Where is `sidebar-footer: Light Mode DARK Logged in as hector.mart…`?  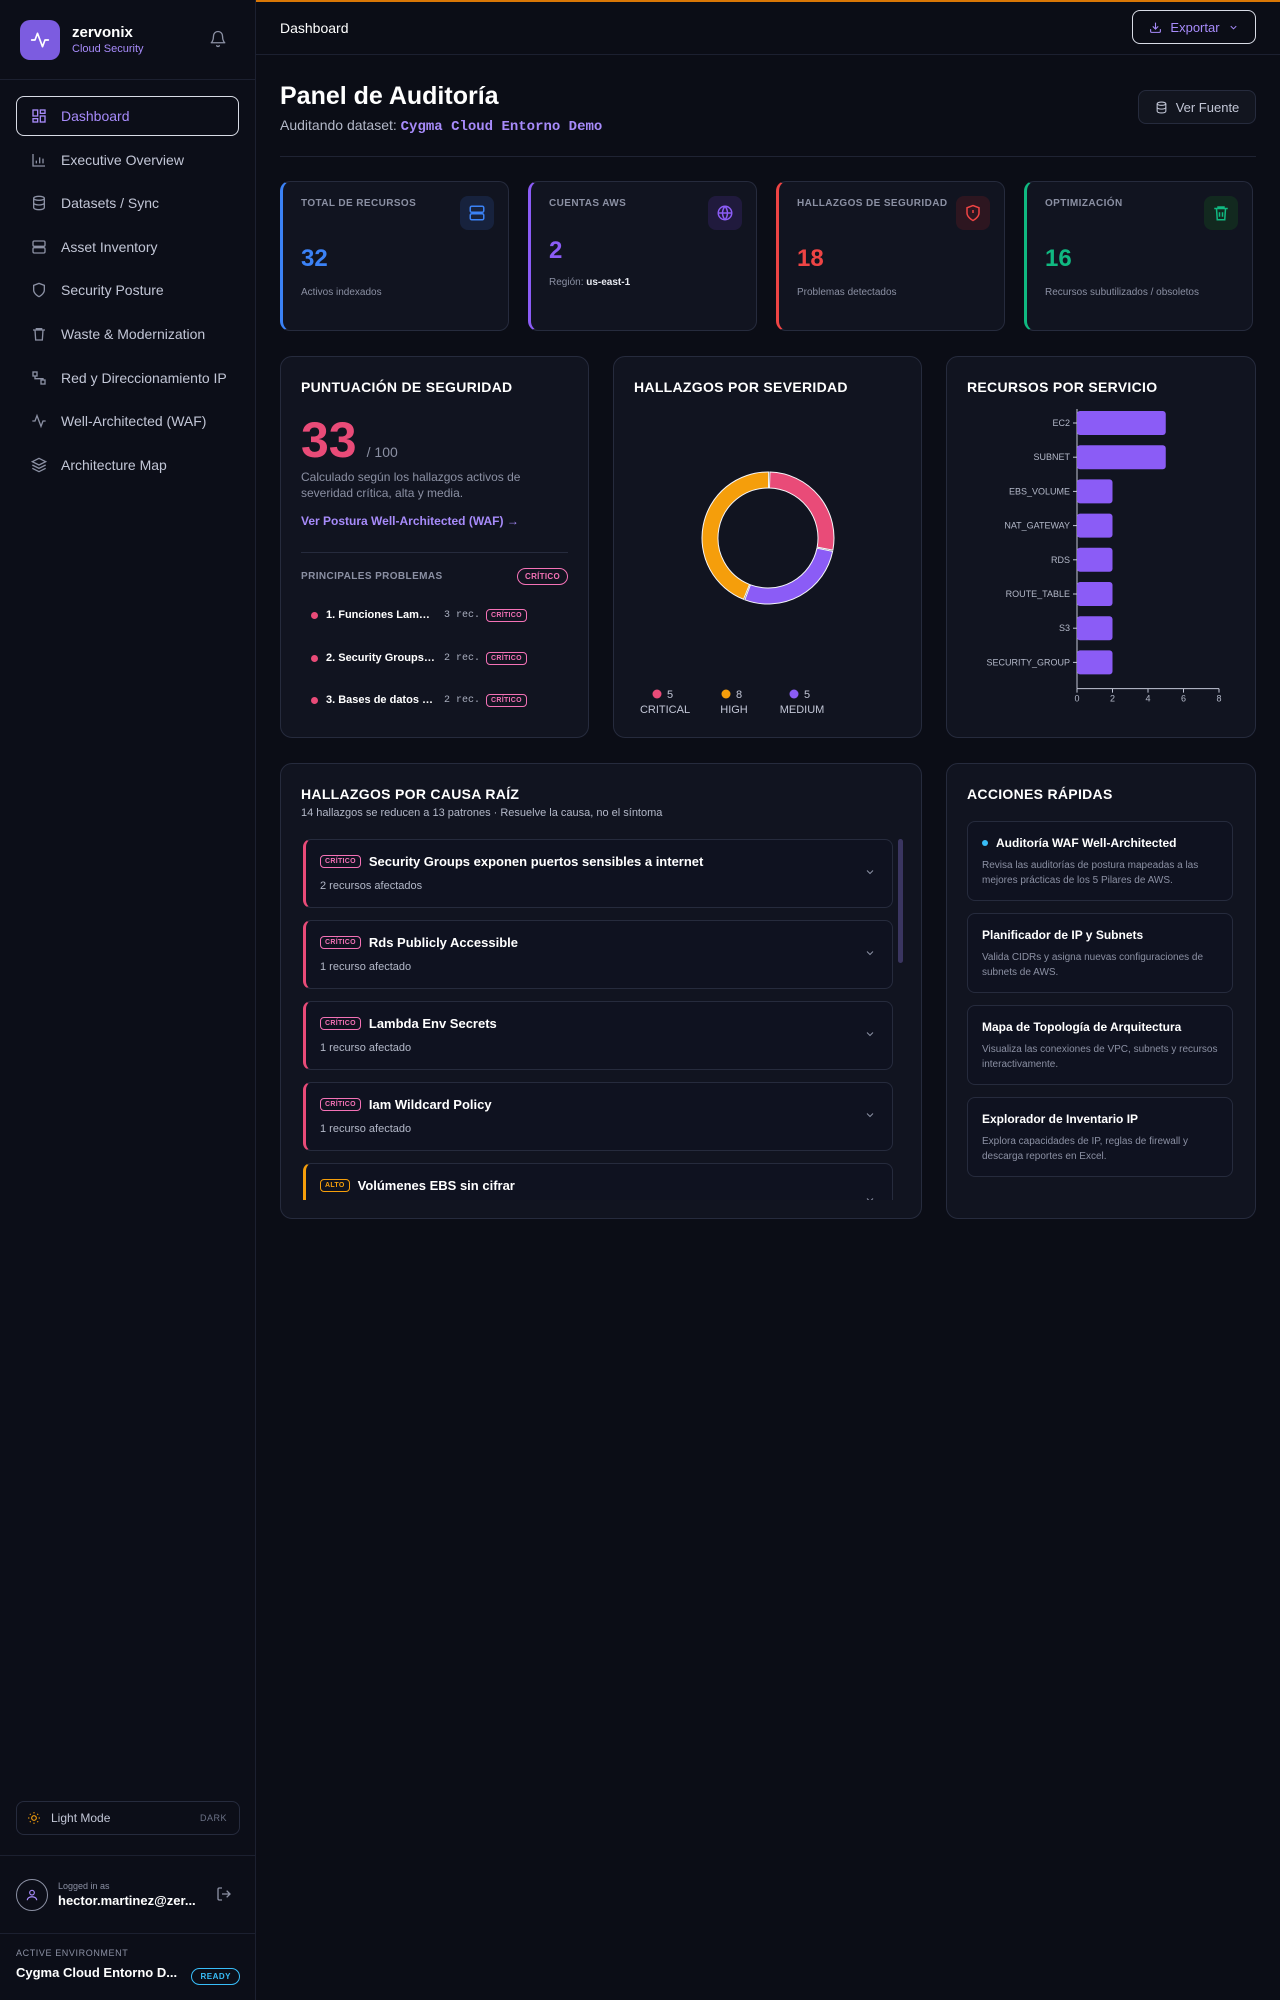 sidebar-footer: Light Mode DARK Logged in as hector.mart… is located at coordinates (128, 1900).